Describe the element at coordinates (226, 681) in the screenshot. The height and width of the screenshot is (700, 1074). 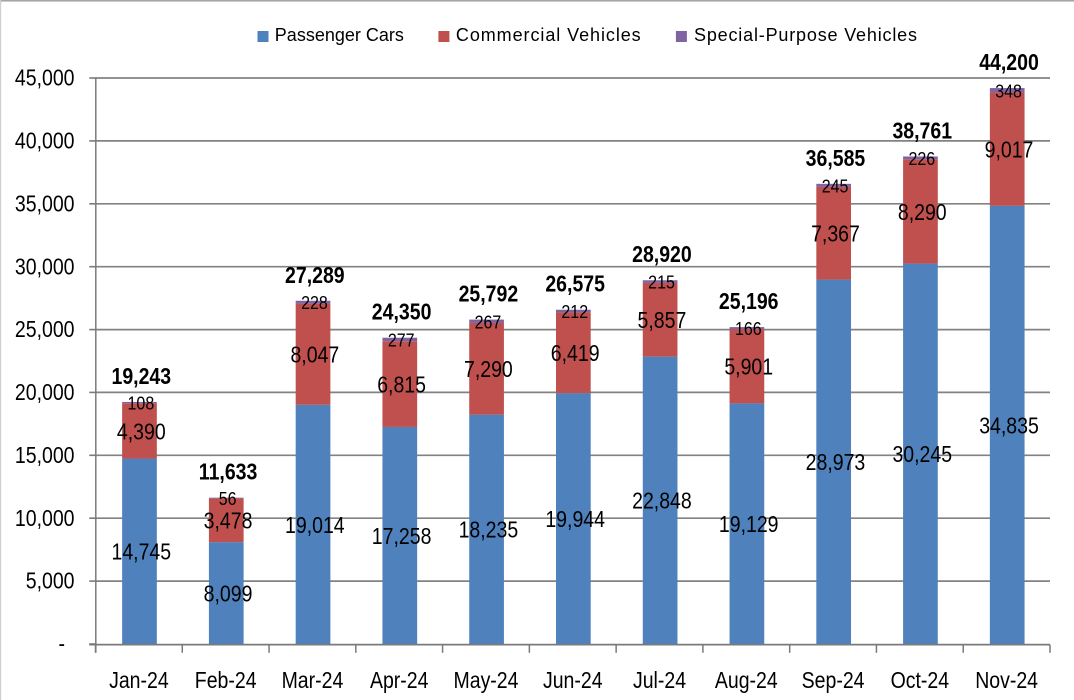
I see `svg-text: Feb-24` at that location.